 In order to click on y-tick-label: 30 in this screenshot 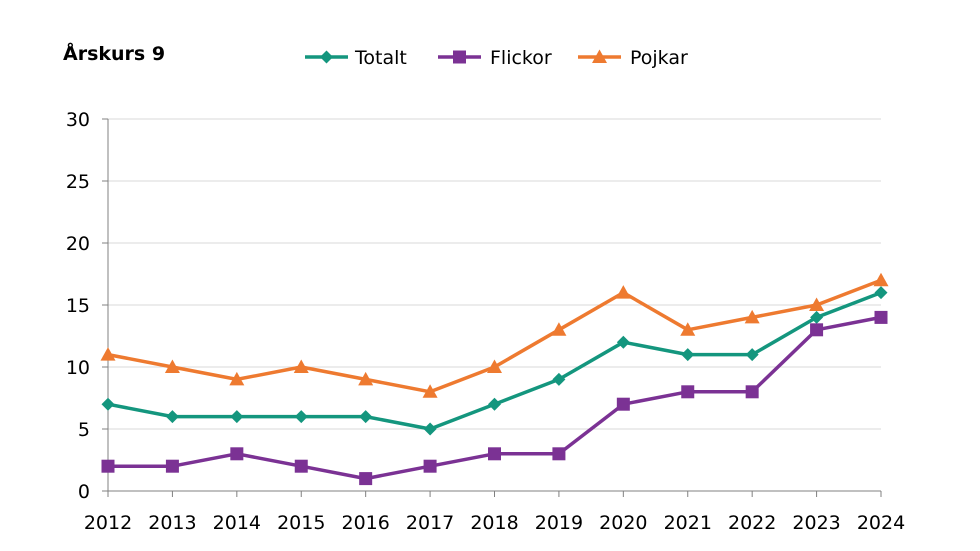, I will do `click(78, 120)`.